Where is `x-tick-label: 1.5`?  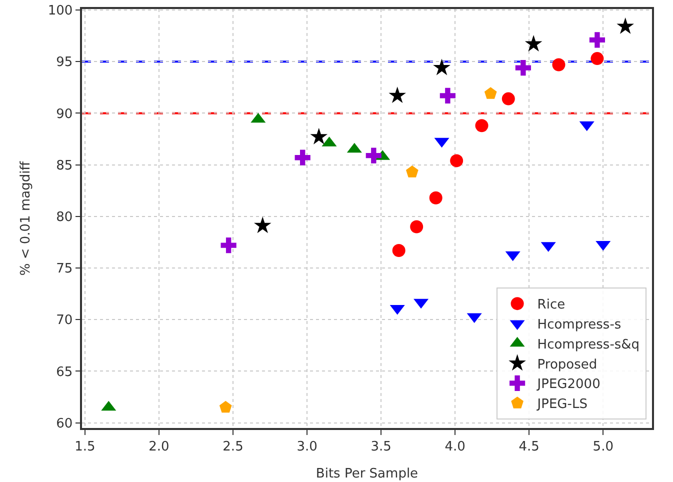 x-tick-label: 1.5 is located at coordinates (85, 446).